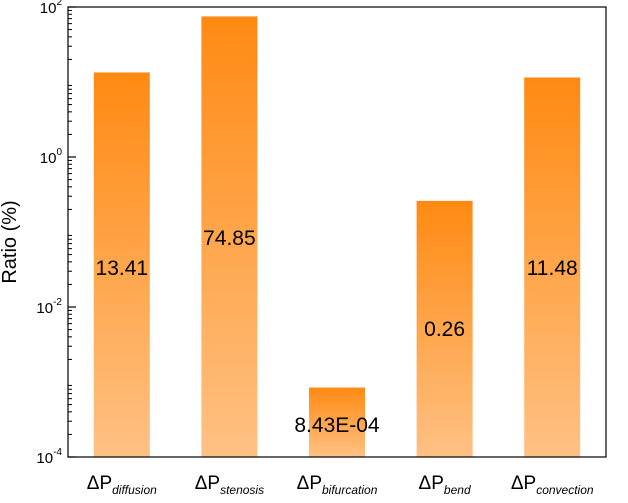 The image size is (628, 503). I want to click on data-label-stenosis: 74.85, so click(229, 238).